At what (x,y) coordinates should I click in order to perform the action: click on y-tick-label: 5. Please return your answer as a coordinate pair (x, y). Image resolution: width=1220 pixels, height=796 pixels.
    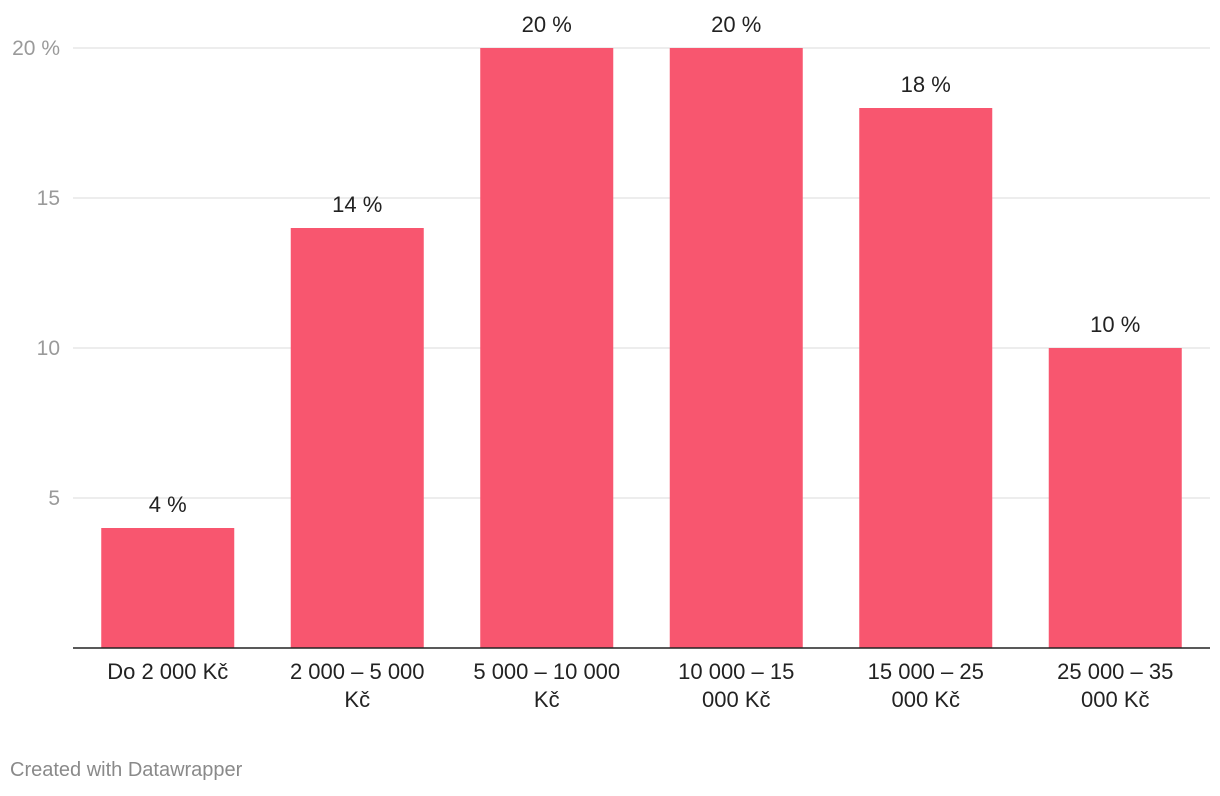
    Looking at the image, I should click on (54, 498).